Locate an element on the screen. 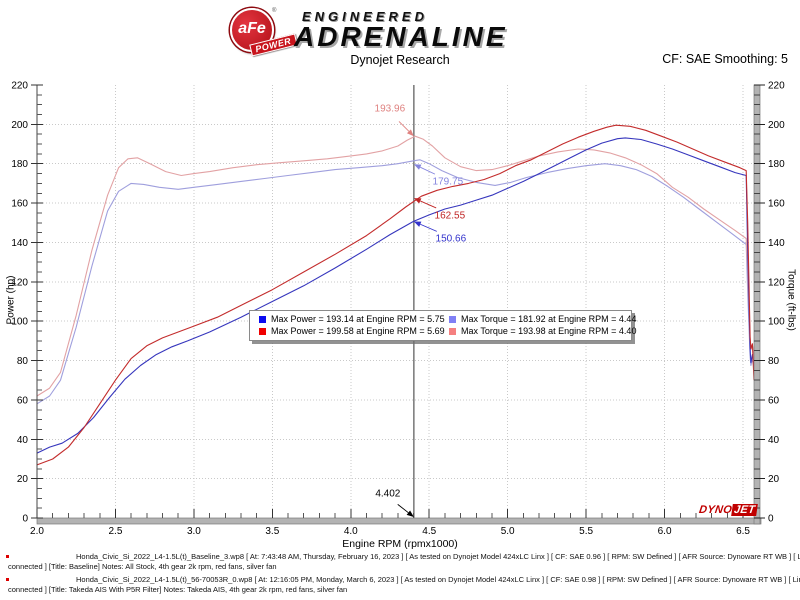  svg-text: 3.5 is located at coordinates (272, 531).